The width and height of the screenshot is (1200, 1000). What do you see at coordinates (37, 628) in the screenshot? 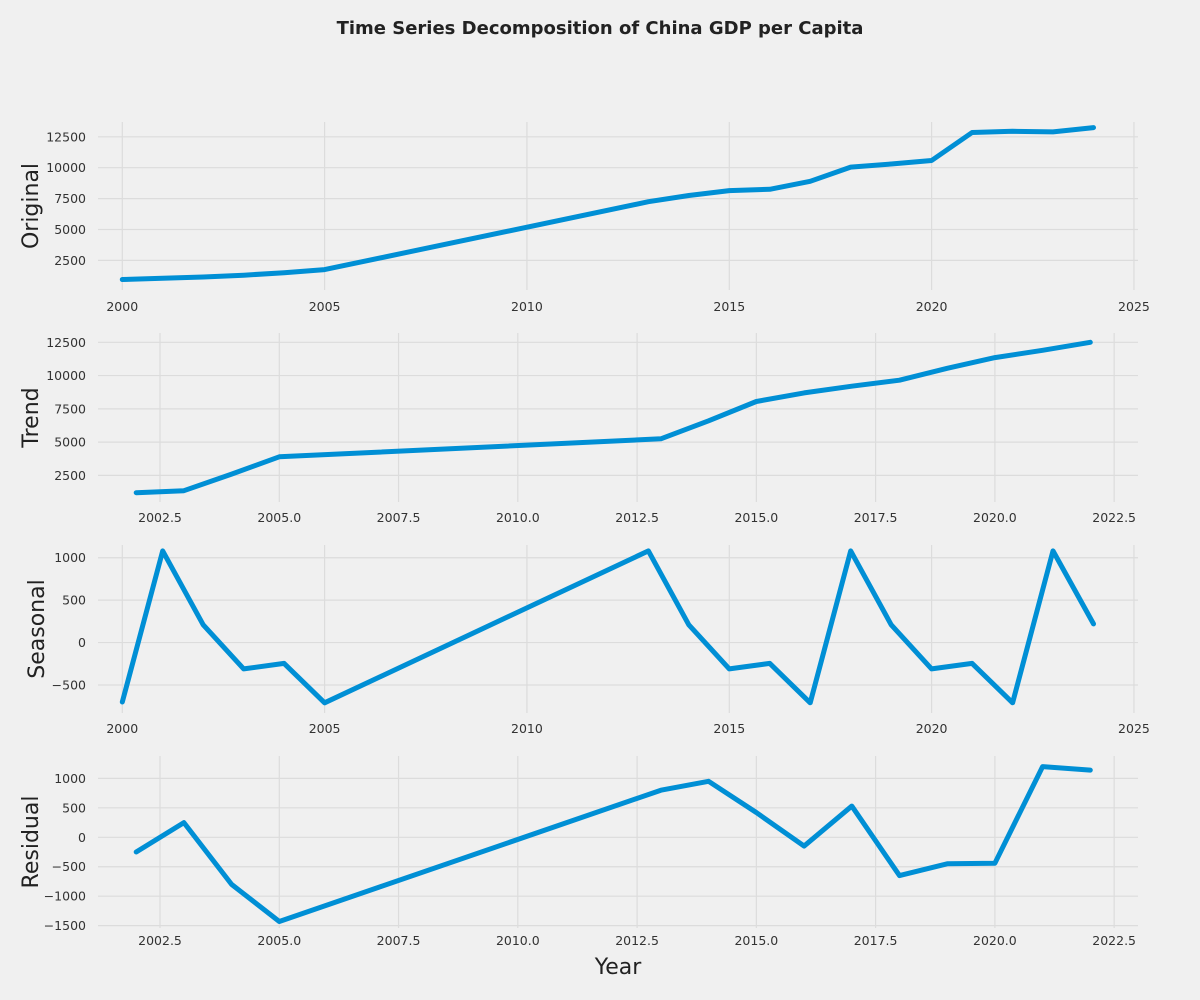
I see `seasonal-y-axis-label: Seasonal` at bounding box center [37, 628].